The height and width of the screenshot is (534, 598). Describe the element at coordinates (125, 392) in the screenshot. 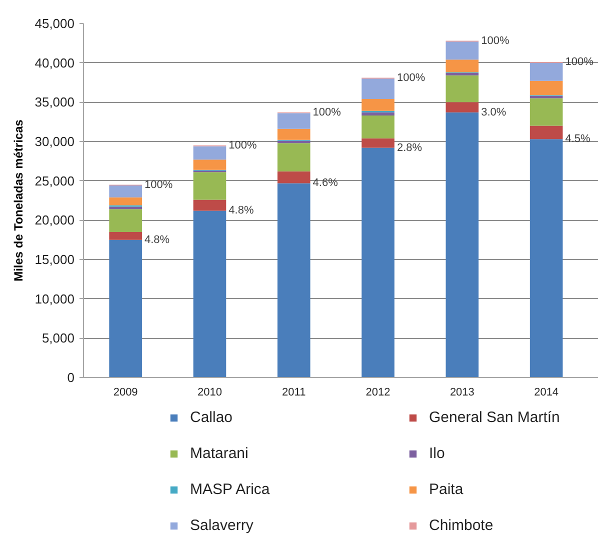

I see `x-tick-label: 2009` at that location.